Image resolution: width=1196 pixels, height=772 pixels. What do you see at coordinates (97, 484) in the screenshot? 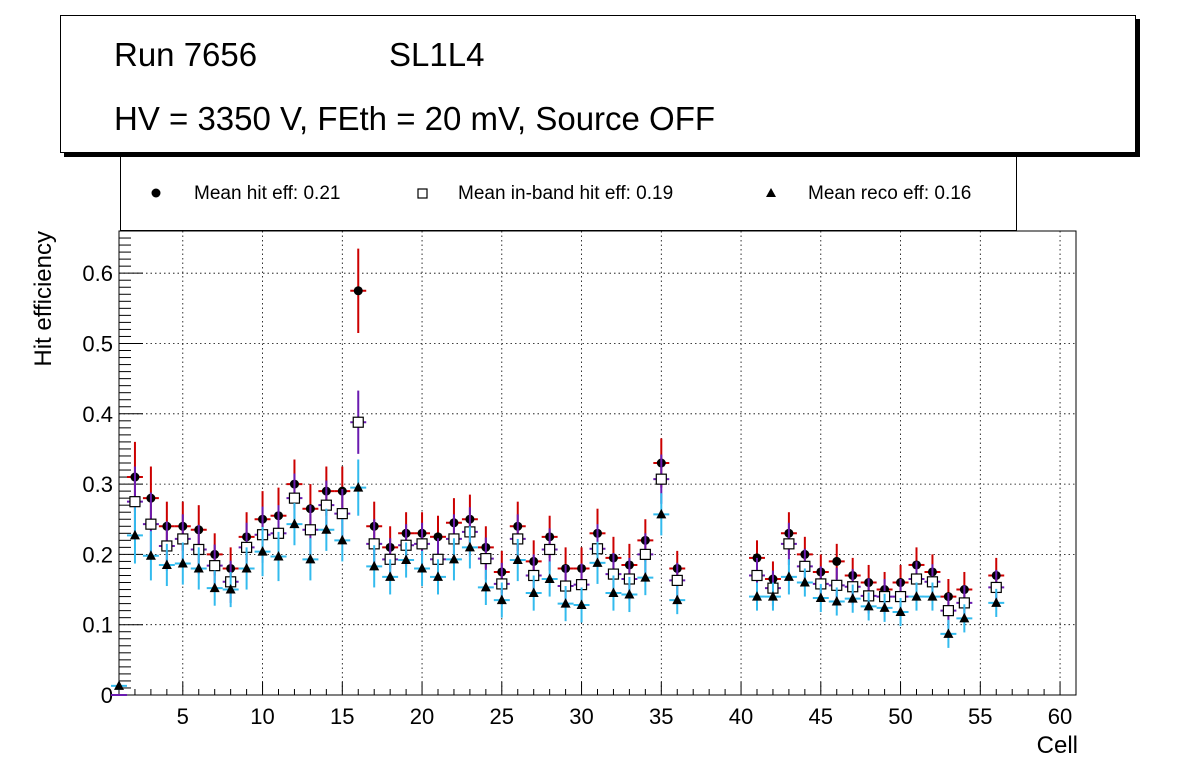
I see `y-tick-label: 0.3` at bounding box center [97, 484].